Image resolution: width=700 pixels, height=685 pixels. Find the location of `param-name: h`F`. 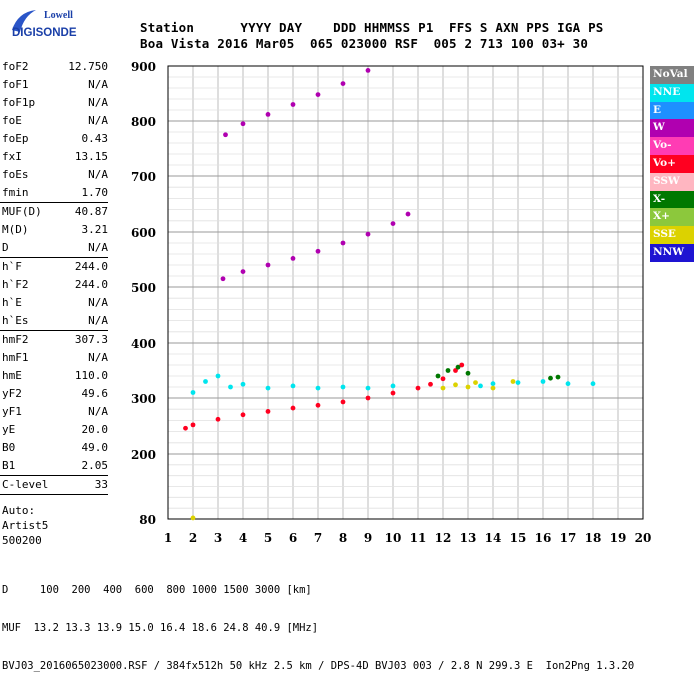

param-name: h`F is located at coordinates (12, 266).